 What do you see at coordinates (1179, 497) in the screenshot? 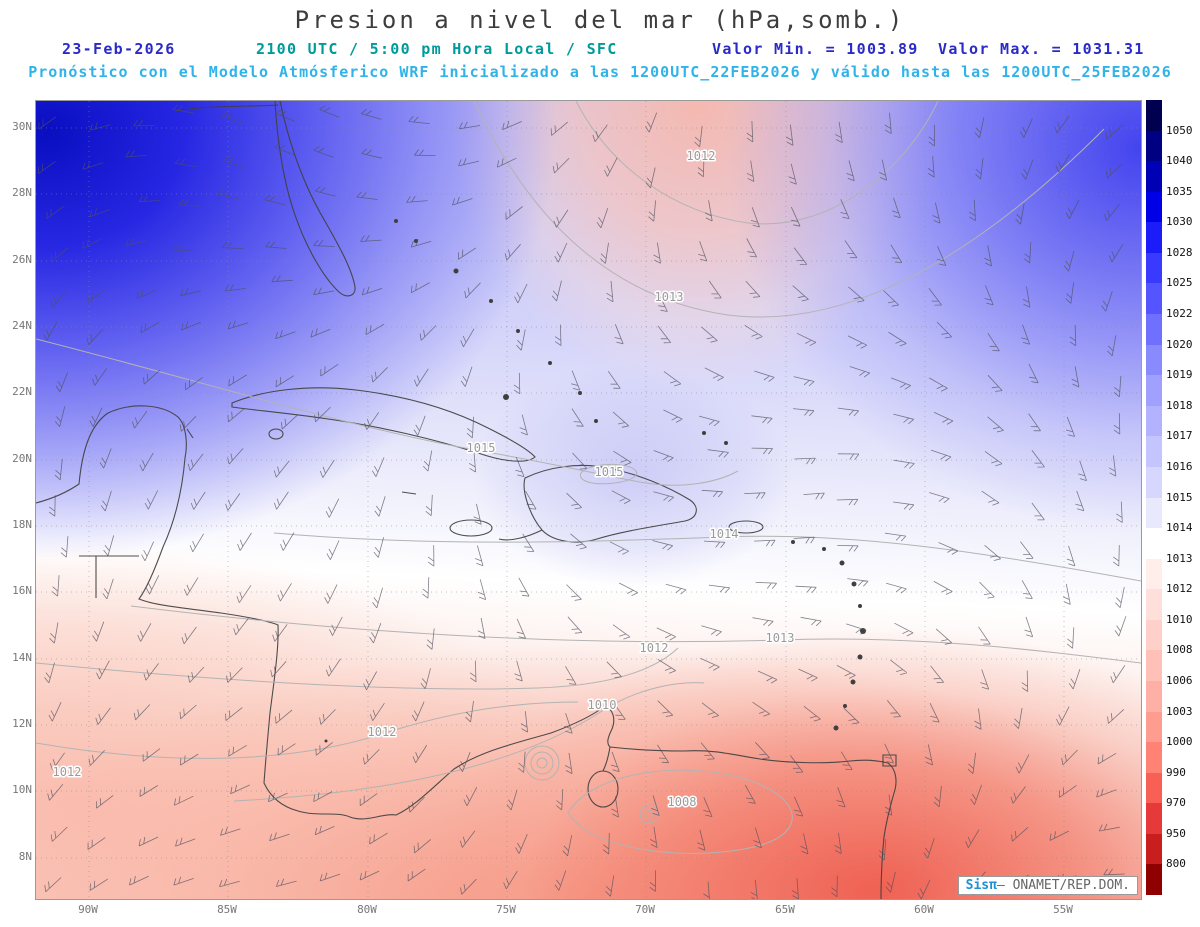
I see `colorbar-tick-label: 1015` at bounding box center [1179, 497].